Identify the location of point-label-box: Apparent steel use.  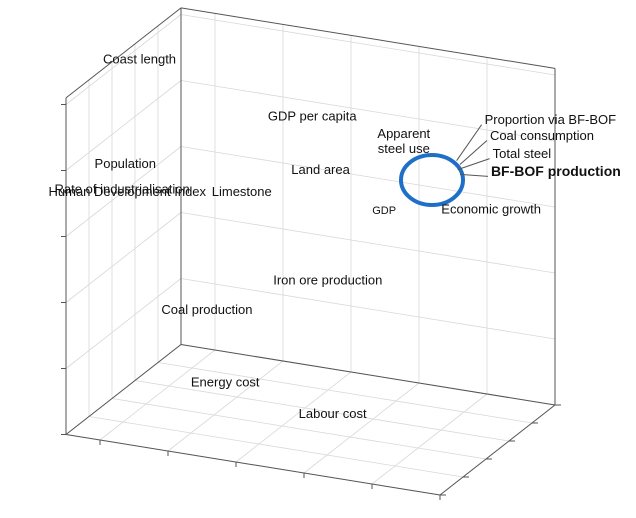
(404, 141).